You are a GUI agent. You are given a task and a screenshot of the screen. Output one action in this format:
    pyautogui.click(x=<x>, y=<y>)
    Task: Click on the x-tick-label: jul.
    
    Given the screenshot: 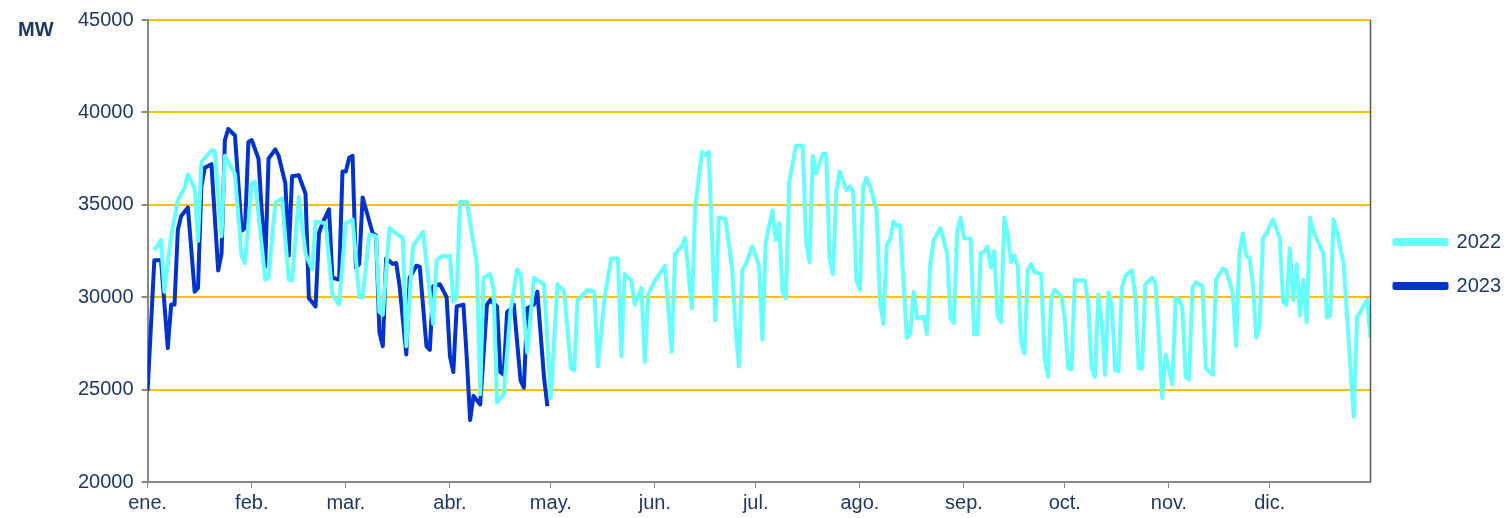 What is the action you would take?
    pyautogui.click(x=755, y=501)
    